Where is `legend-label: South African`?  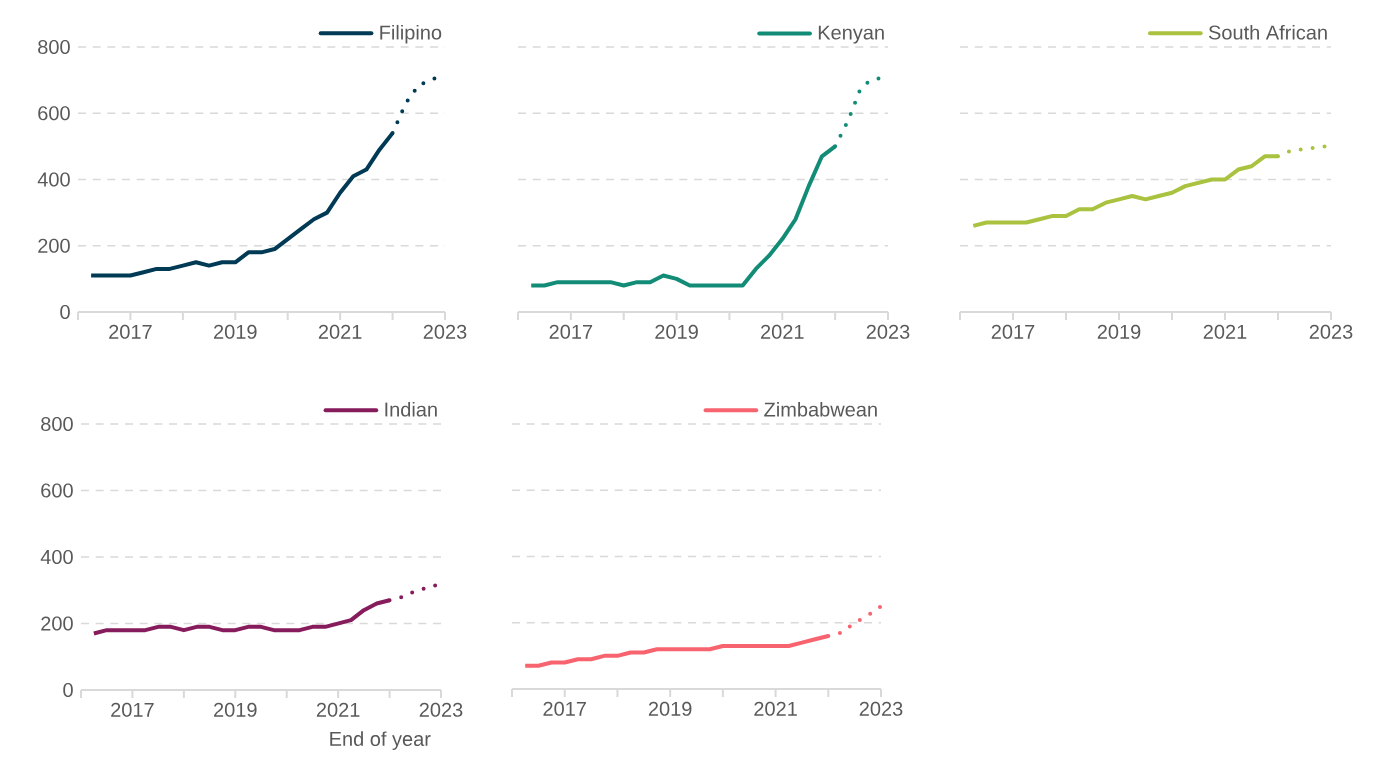
legend-label: South African is located at coordinates (1267, 32).